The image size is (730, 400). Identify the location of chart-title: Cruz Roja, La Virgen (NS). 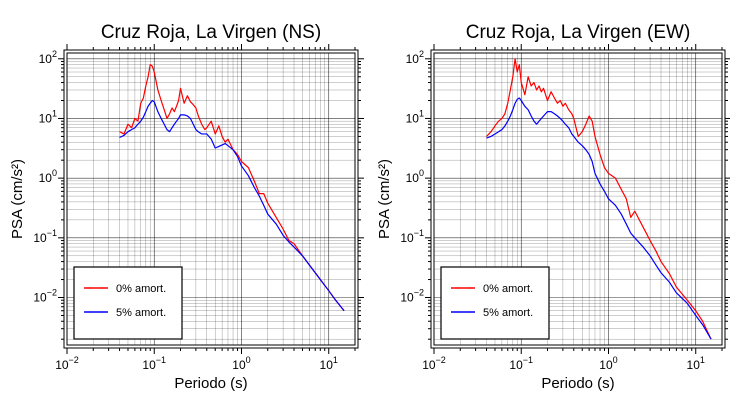
(211, 32).